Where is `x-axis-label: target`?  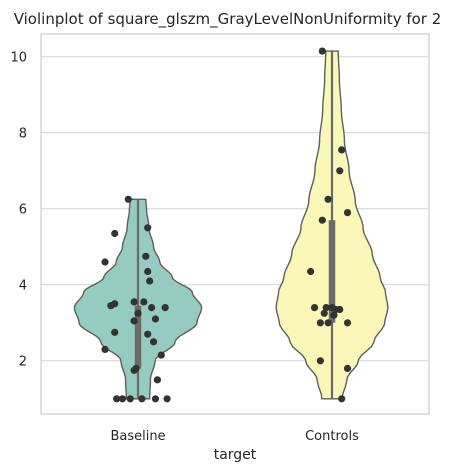 x-axis-label: target is located at coordinates (235, 455).